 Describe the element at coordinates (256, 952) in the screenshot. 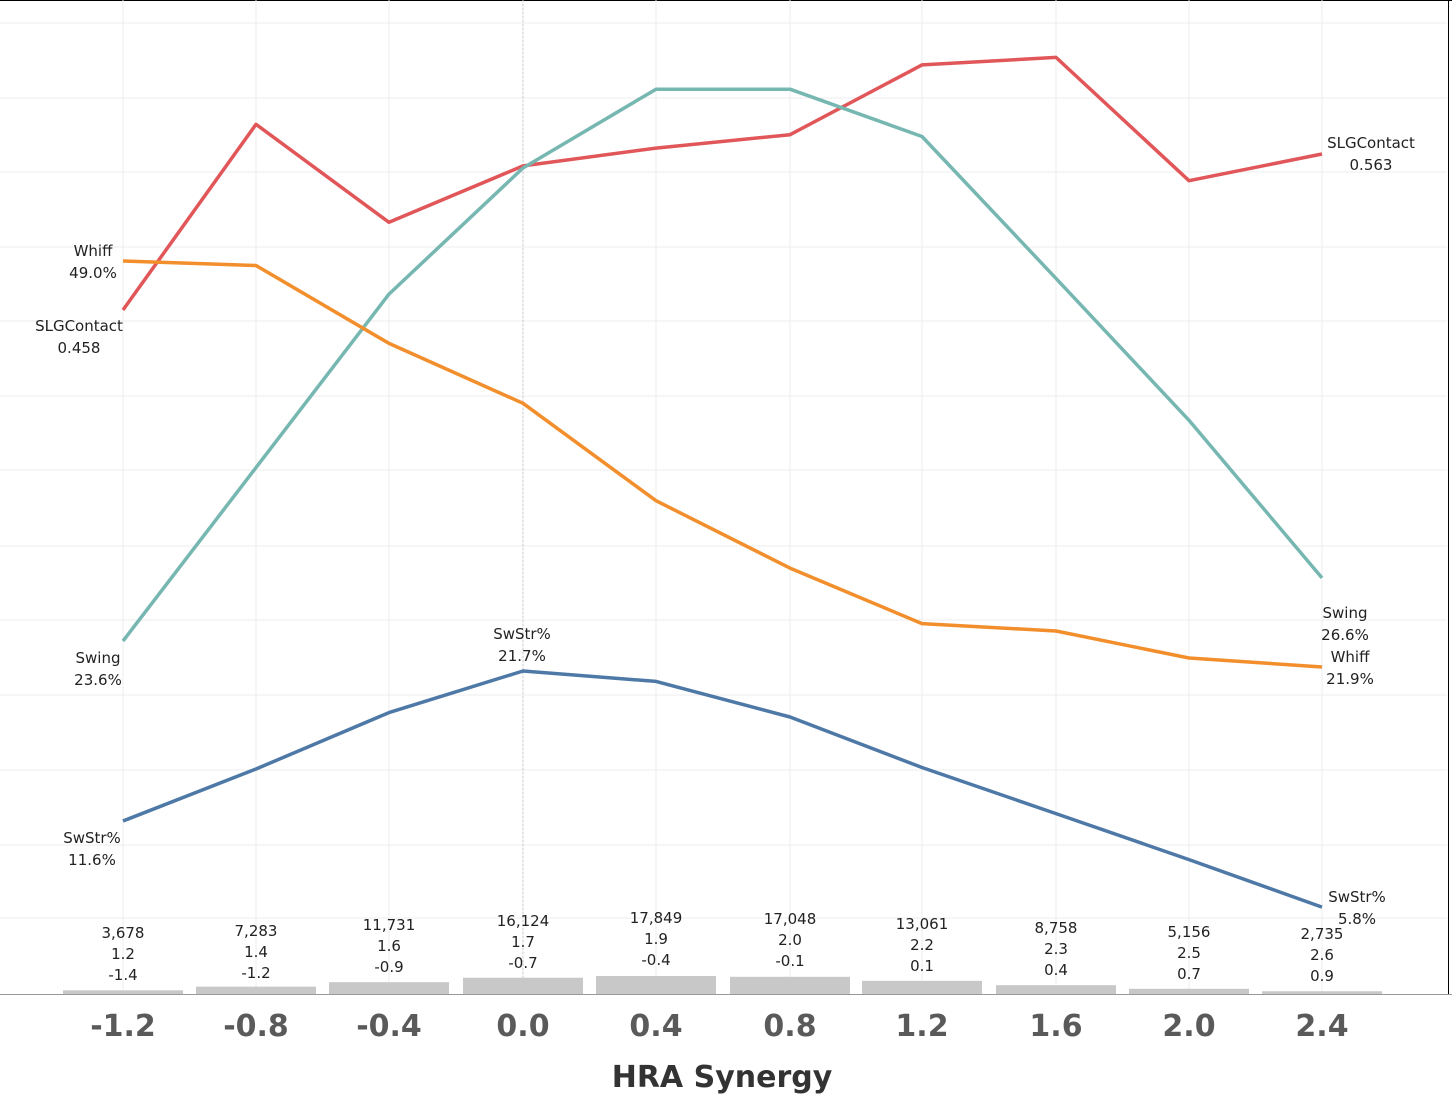

I see `bar-label: 1.4` at that location.